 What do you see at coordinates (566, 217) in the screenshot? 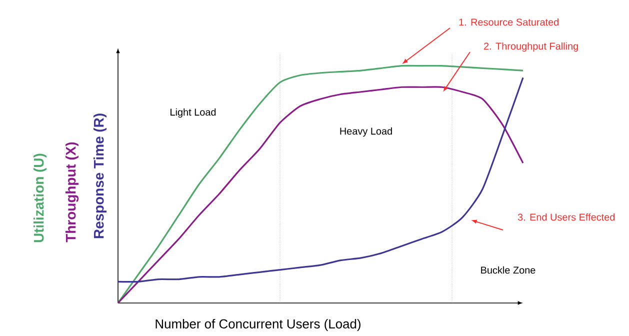
I see `annotation: 3. End Users Effected` at bounding box center [566, 217].